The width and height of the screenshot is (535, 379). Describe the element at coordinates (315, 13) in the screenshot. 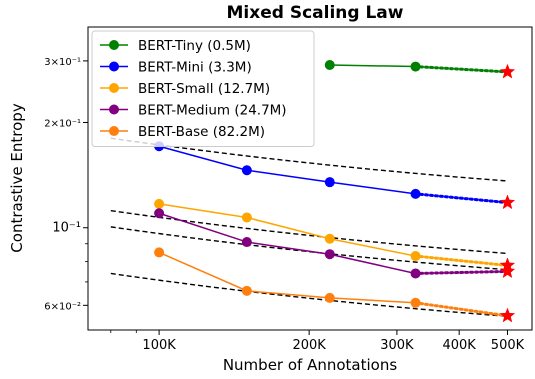

I see `chart-title: Mixed Scaling Law` at that location.